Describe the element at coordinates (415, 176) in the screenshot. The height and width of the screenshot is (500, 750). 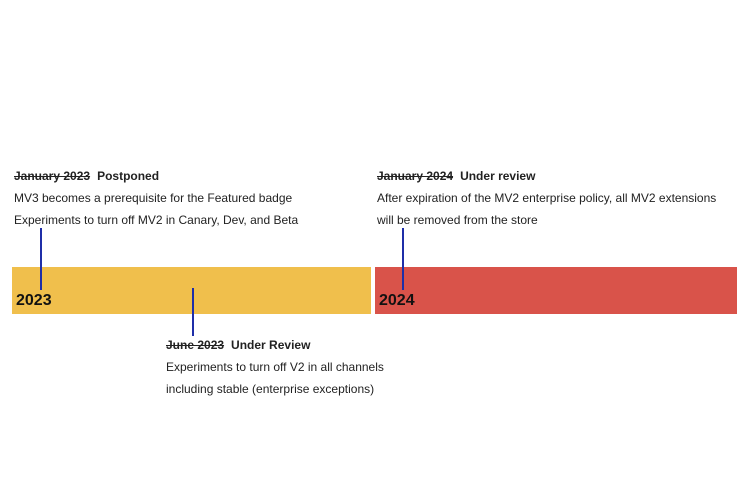
I see `milestone-original-date: January 2024` at that location.